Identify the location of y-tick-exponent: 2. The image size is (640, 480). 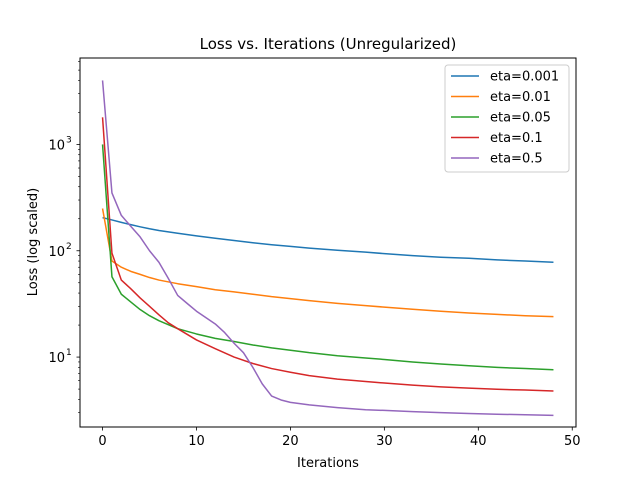
(69, 247).